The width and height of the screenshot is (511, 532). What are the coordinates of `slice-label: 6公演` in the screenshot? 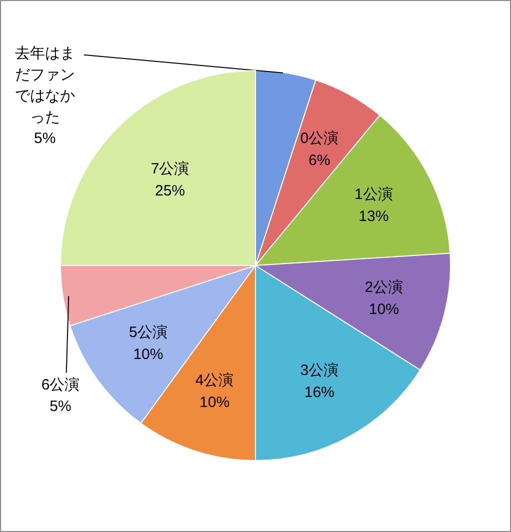 It's located at (60, 385).